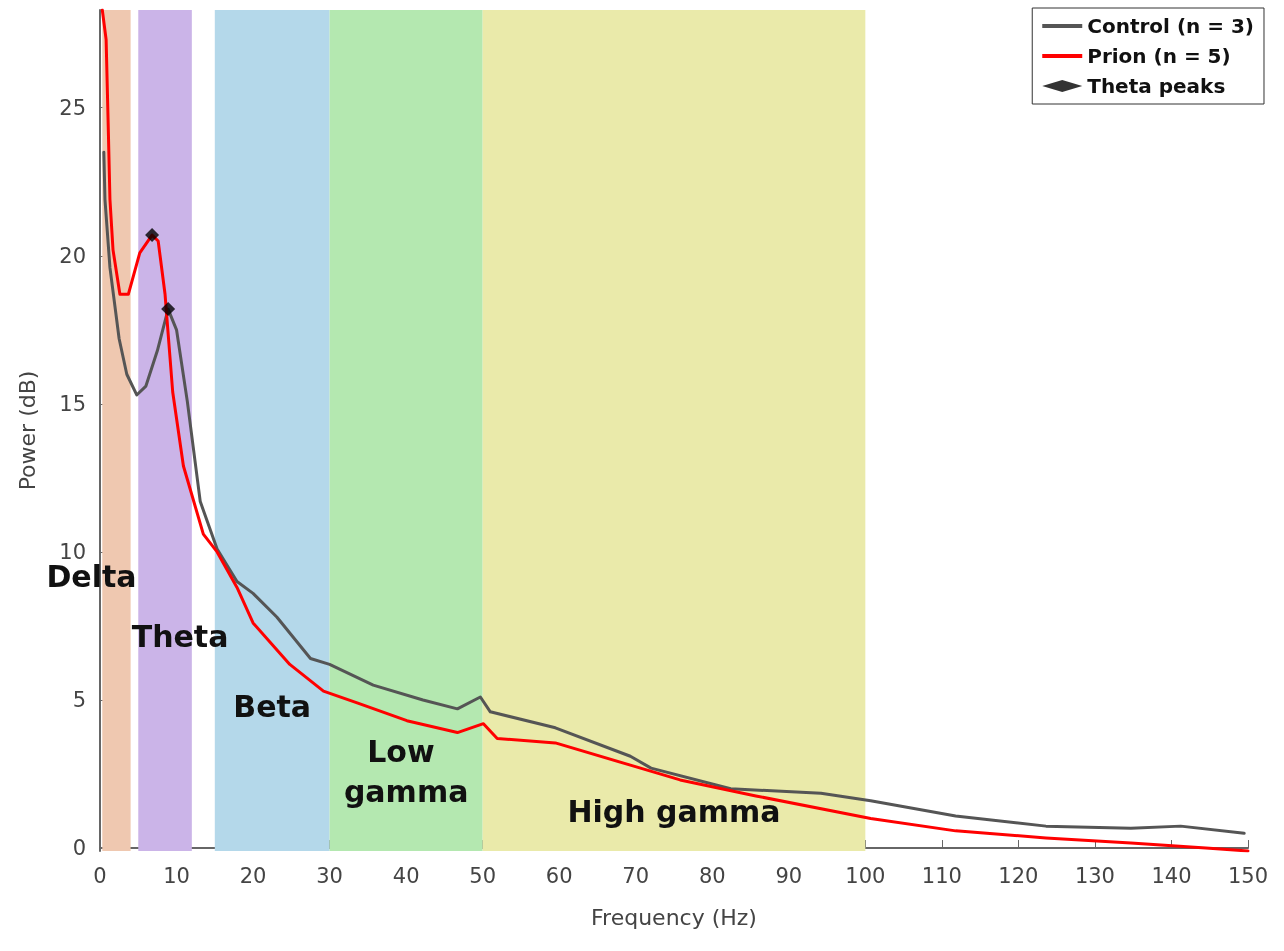 The image size is (1284, 951). I want to click on x-axis-title: Frequency (Hz), so click(674, 917).